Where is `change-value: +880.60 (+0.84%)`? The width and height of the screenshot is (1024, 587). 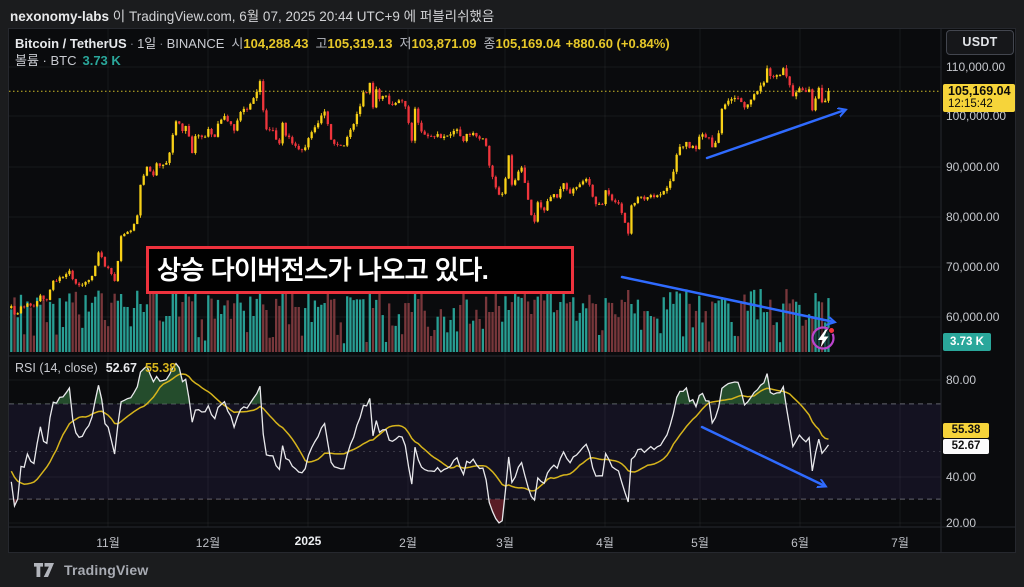 change-value: +880.60 (+0.84%) is located at coordinates (617, 43).